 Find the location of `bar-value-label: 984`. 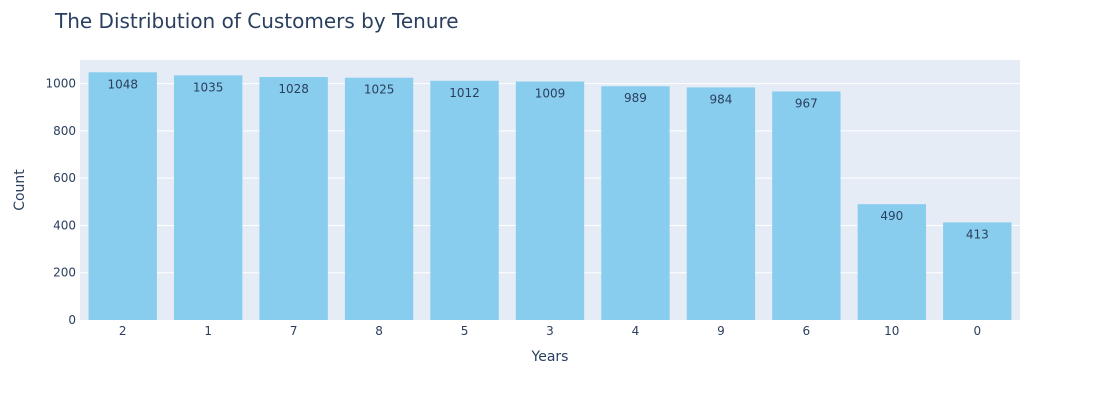

bar-value-label: 984 is located at coordinates (720, 99).